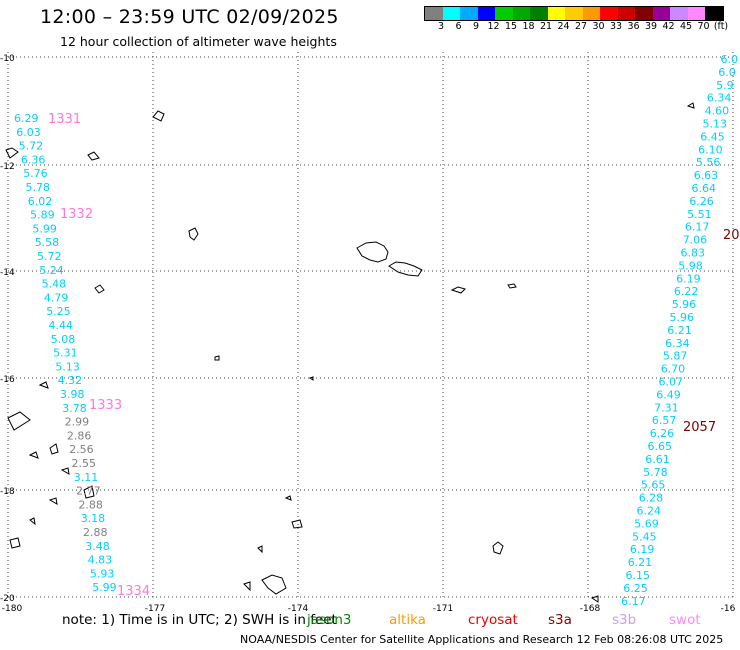 The width and height of the screenshot is (740, 650). I want to click on longitude-tick-label: -168, so click(590, 609).